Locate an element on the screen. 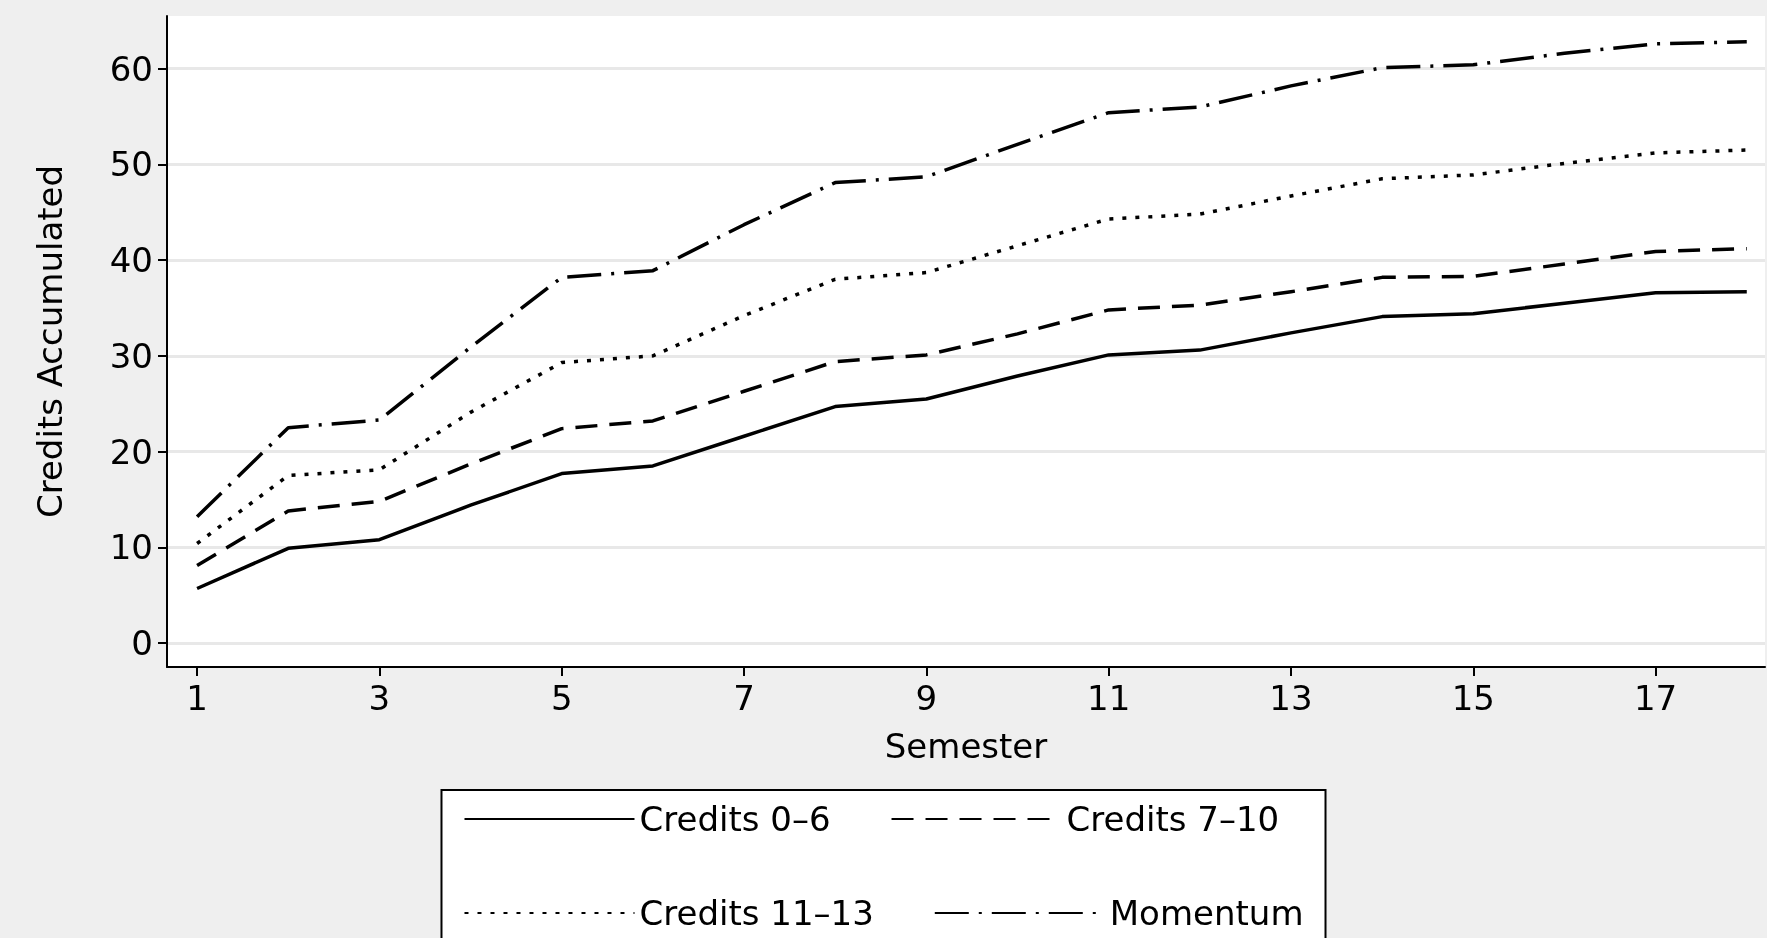 This screenshot has height=938, width=1767. legend-label: Credits 0–6 is located at coordinates (735, 819).